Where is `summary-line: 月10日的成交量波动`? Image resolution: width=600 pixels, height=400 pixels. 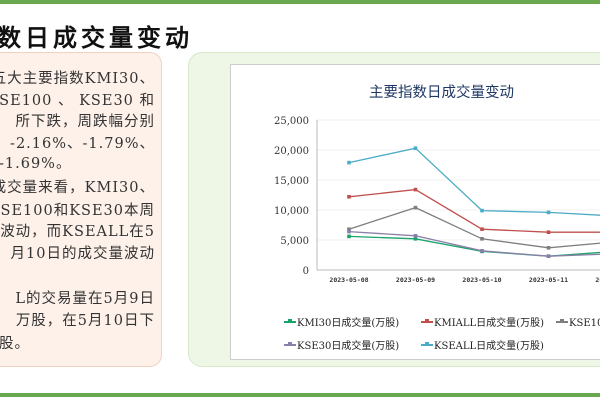 summary-line: 月10日的成交量波动 is located at coordinates (82, 254).